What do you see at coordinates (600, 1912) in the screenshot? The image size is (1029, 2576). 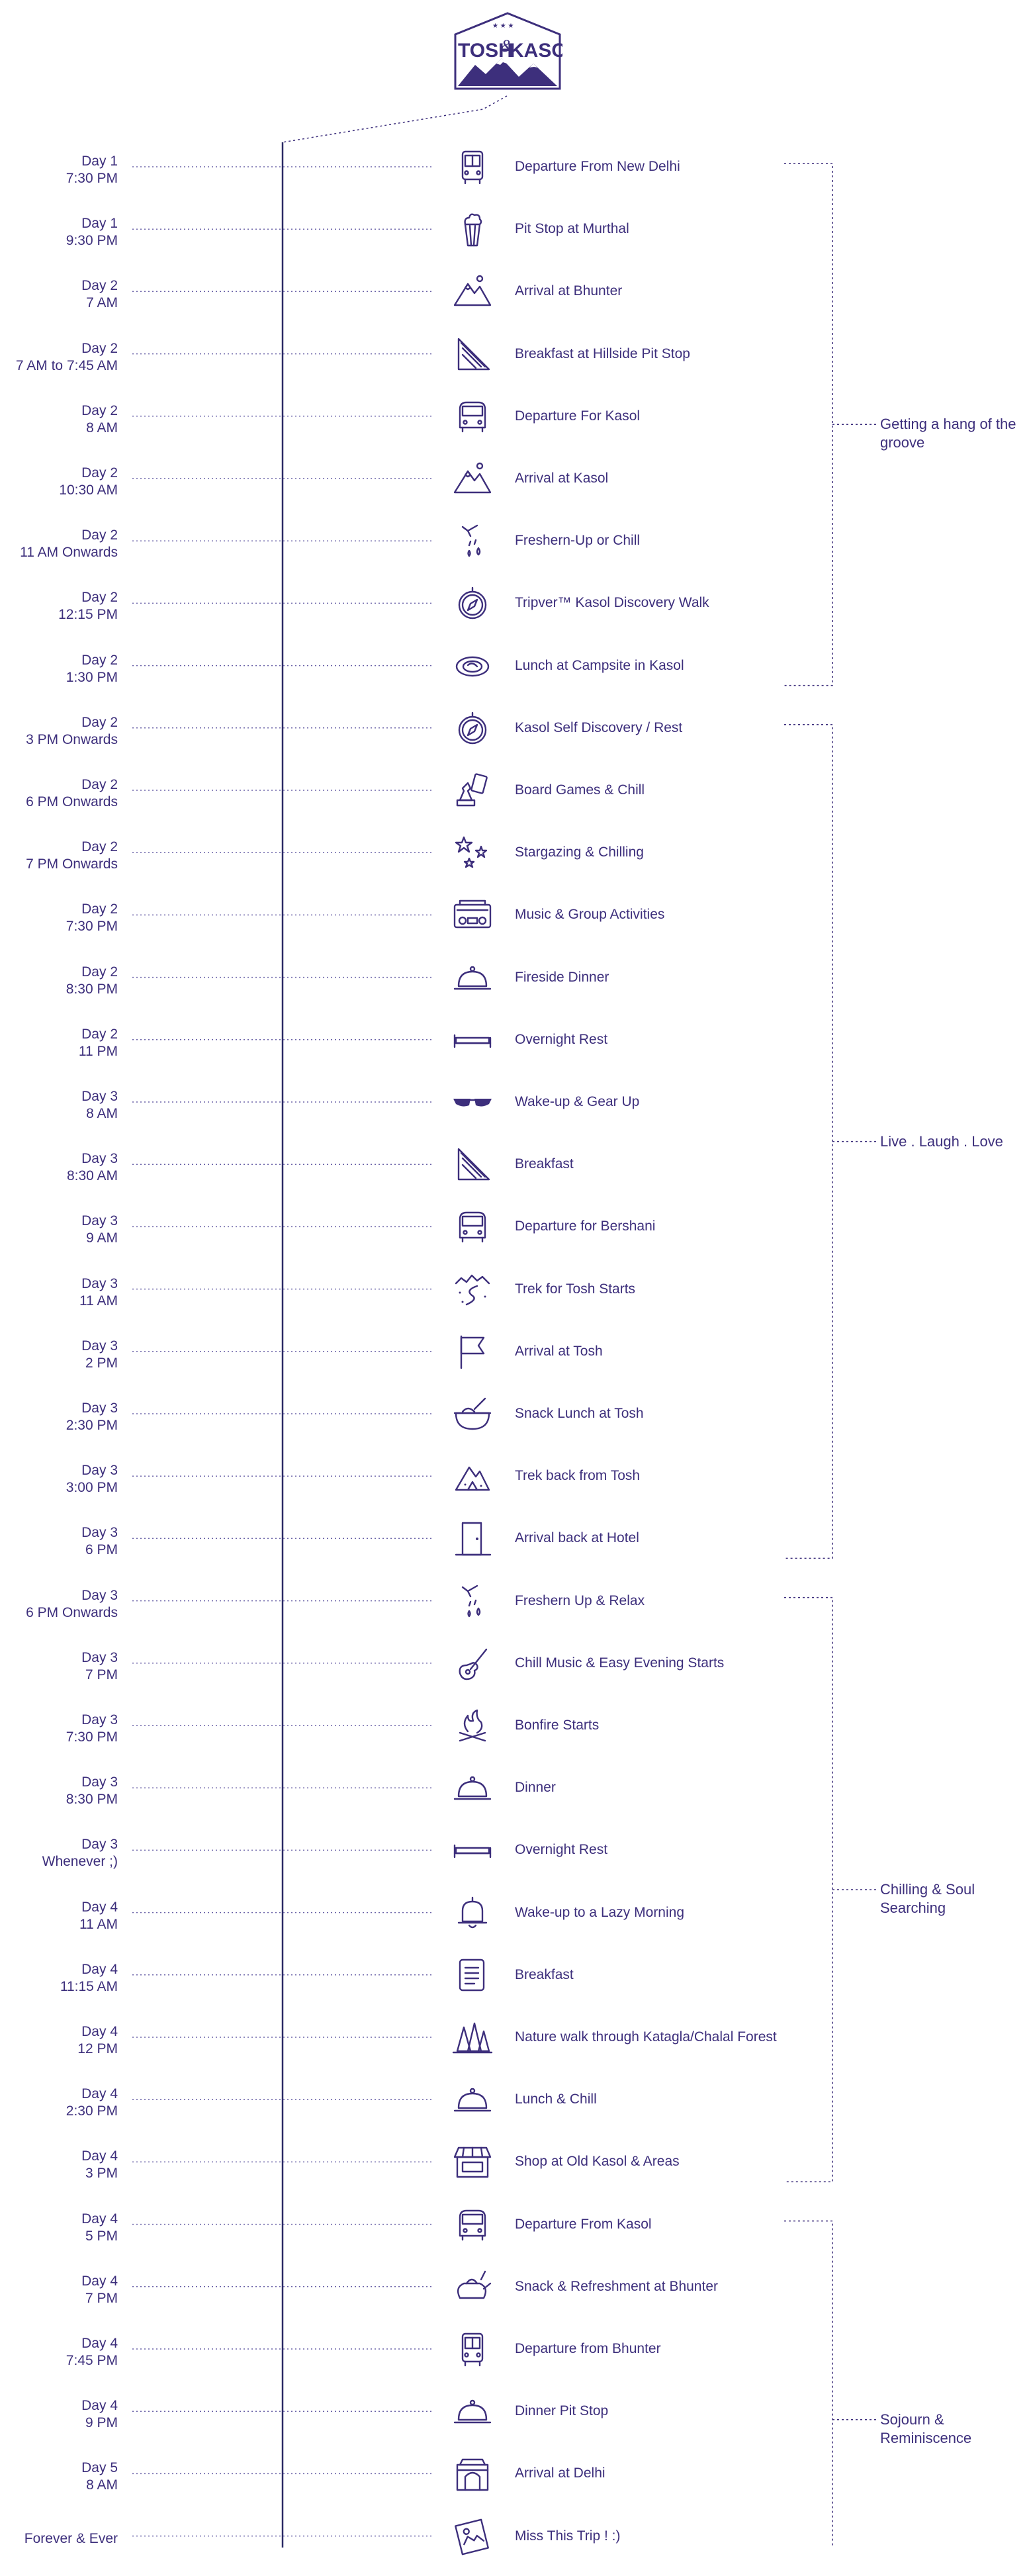 I see `event-label: Wake-up to a Lazy Morning` at bounding box center [600, 1912].